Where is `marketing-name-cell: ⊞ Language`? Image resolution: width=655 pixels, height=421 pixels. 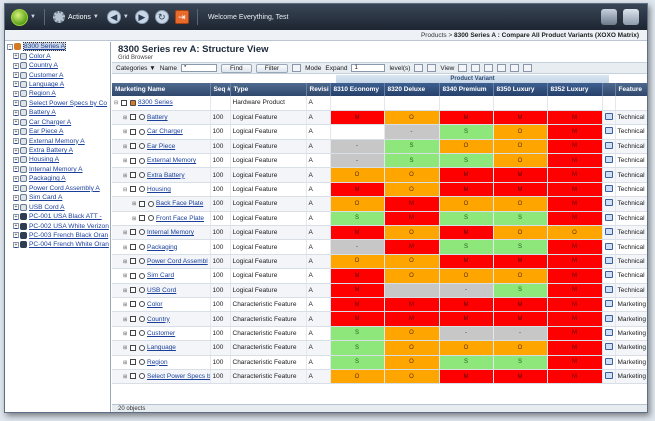 marketing-name-cell: ⊞ Language is located at coordinates (161, 348).